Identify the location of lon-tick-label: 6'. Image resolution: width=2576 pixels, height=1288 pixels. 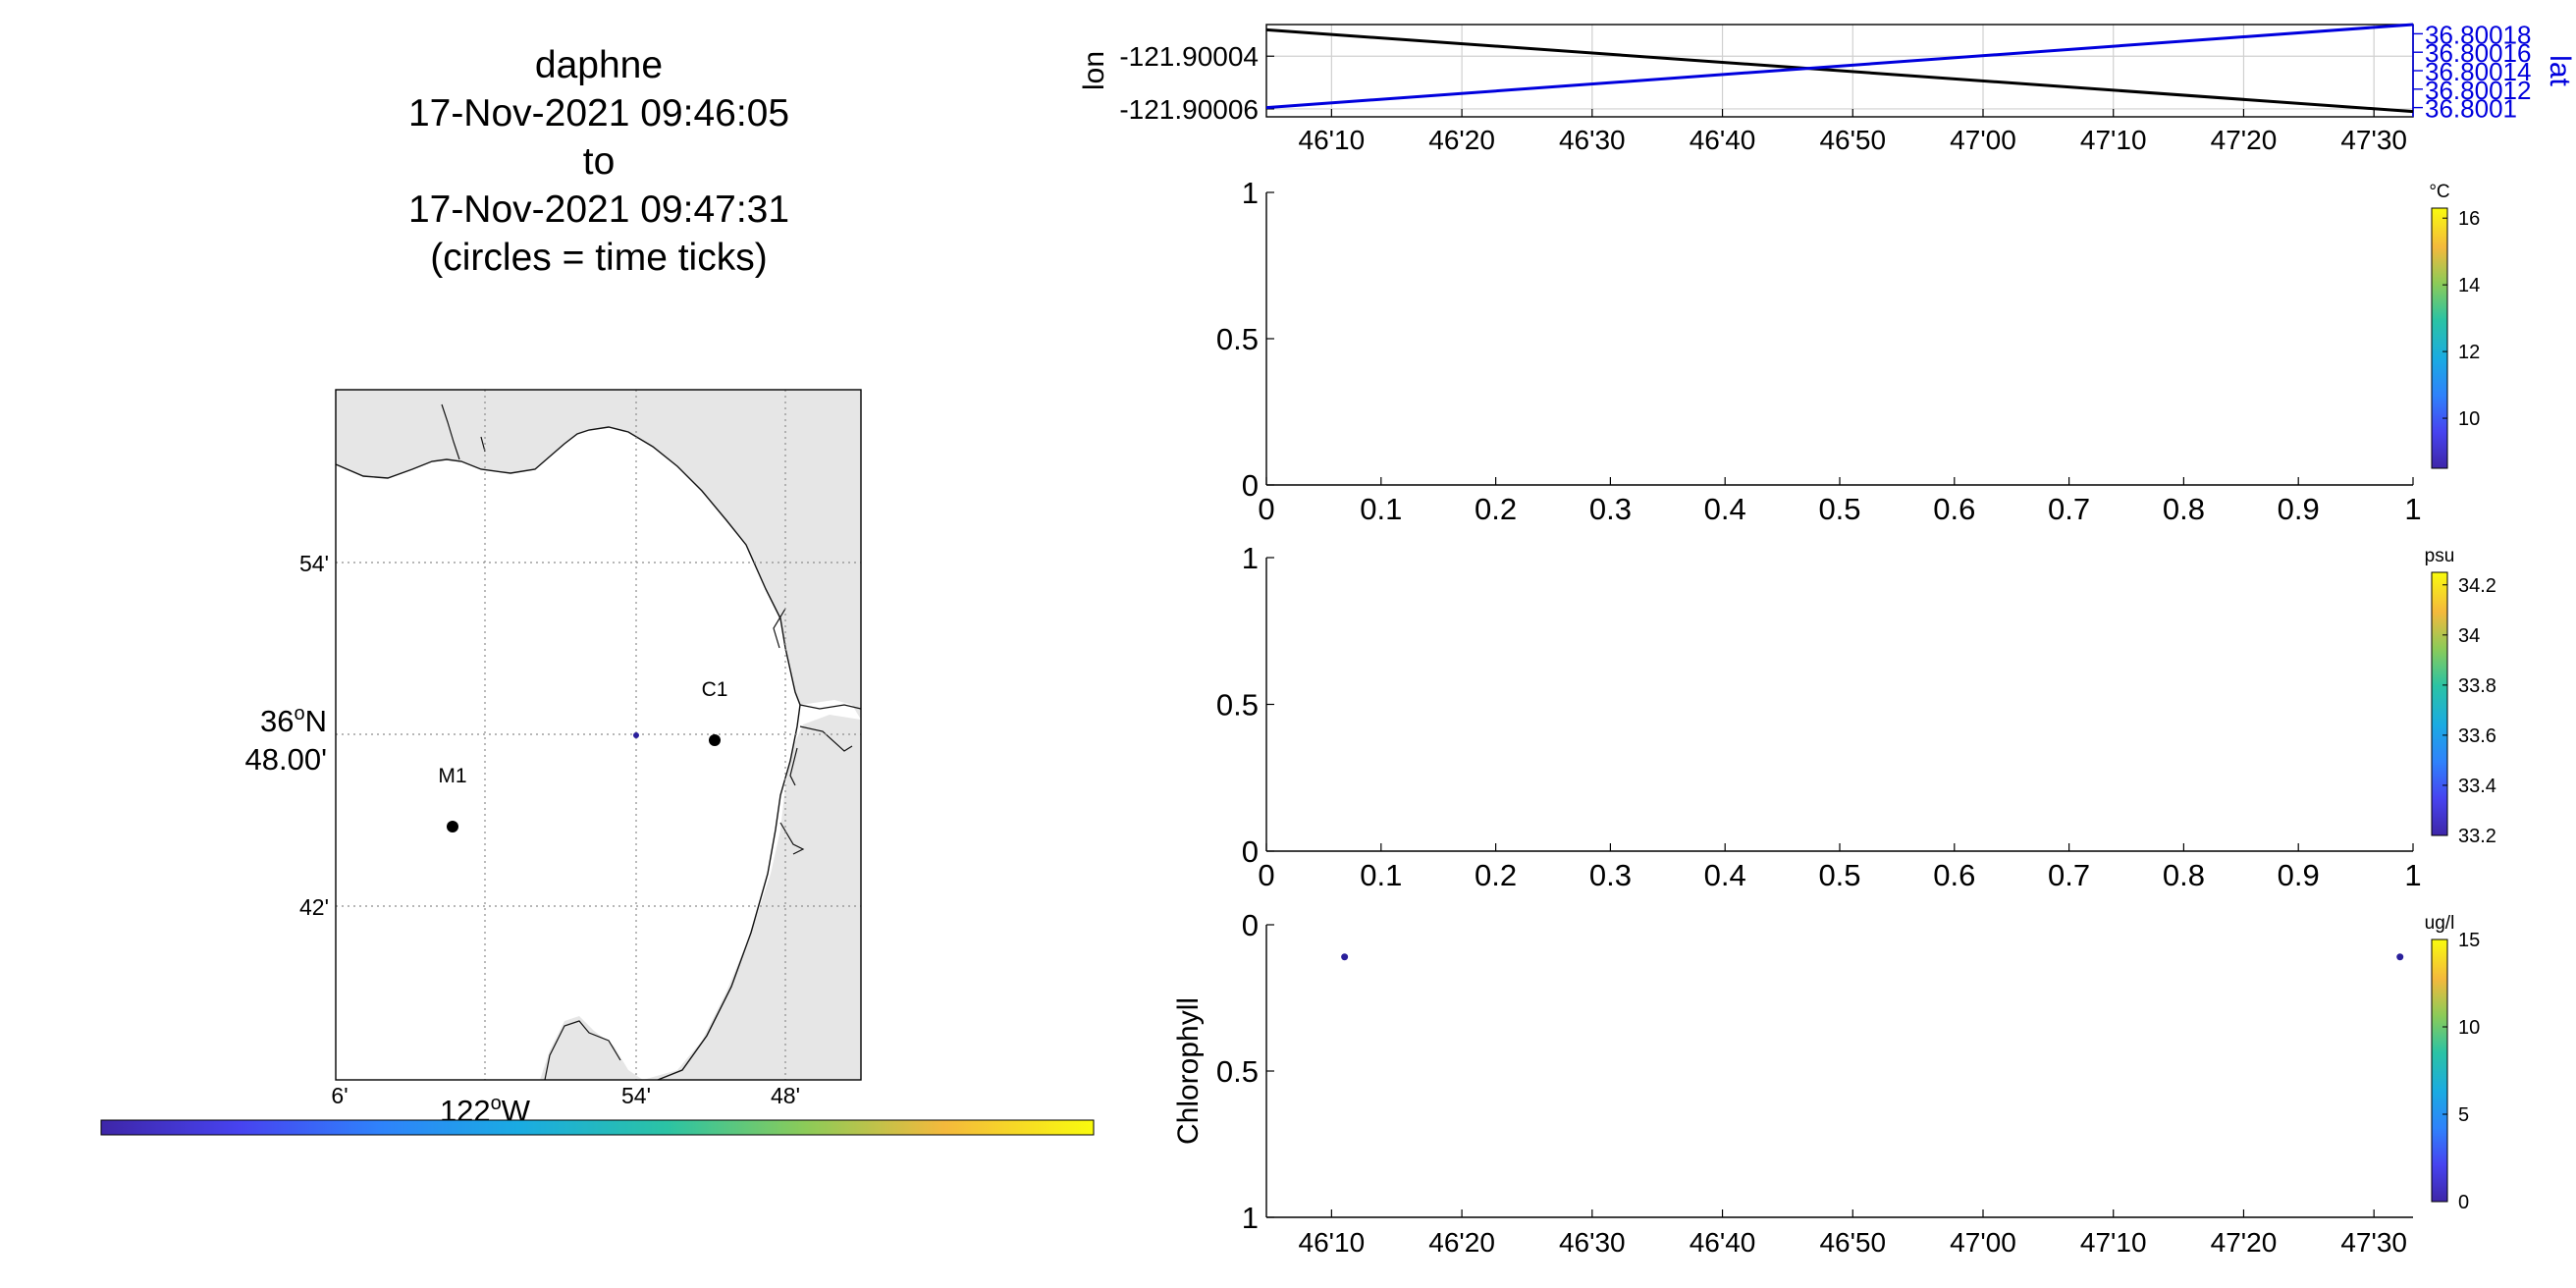
(339, 1095).